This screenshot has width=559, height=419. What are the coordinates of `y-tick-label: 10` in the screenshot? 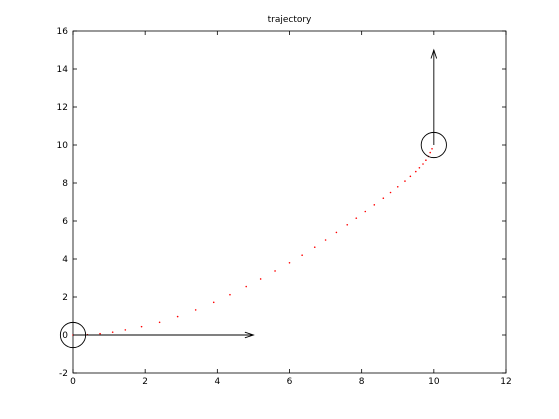 It's located at (63, 146).